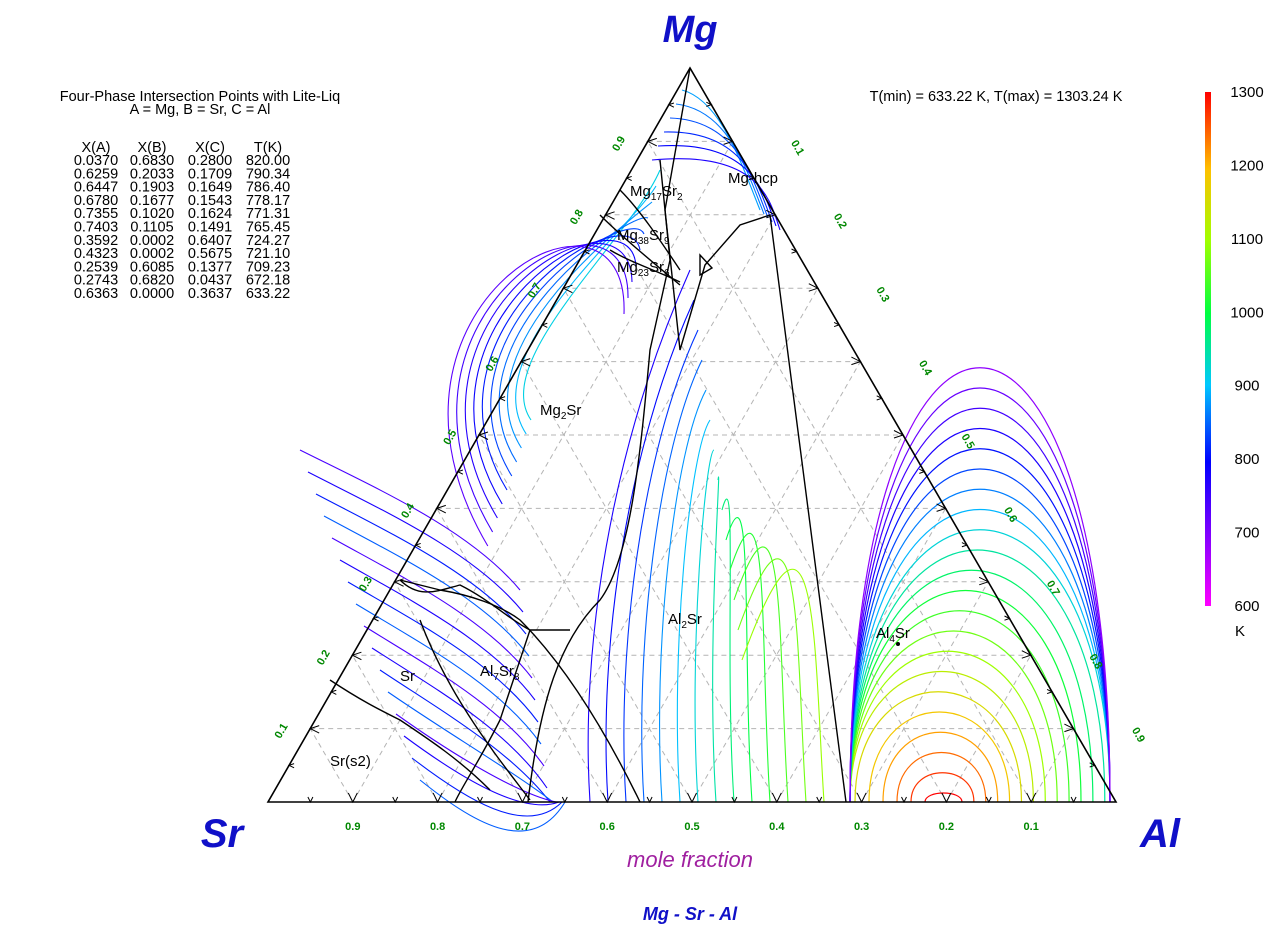 The width and height of the screenshot is (1276, 937). What do you see at coordinates (408, 511) in the screenshot?
I see `left-tick-label: 0.4` at bounding box center [408, 511].